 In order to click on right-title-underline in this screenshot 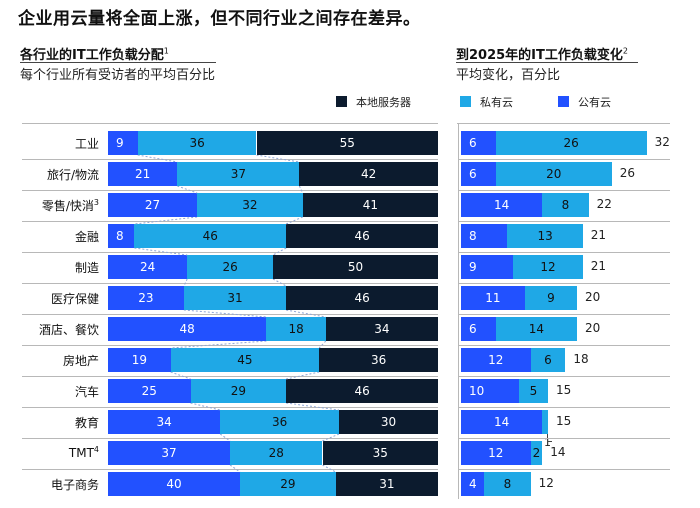, I will do `click(547, 62)`.